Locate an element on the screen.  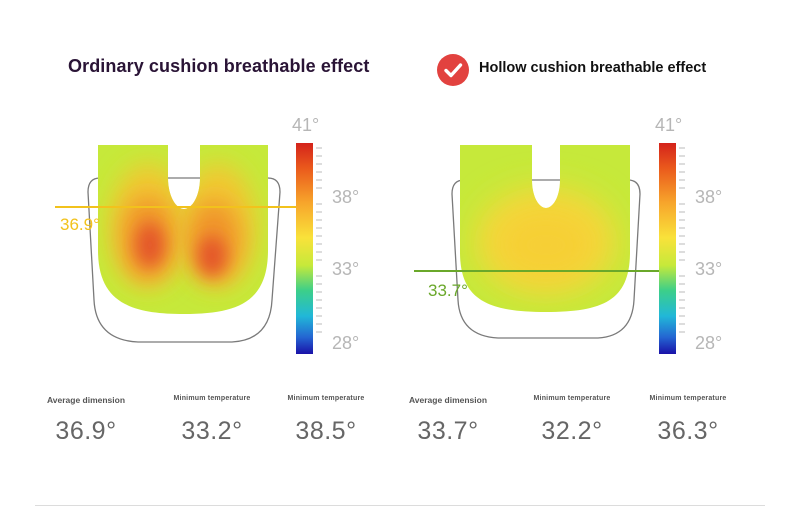
bottom-divider is located at coordinates (400, 505).